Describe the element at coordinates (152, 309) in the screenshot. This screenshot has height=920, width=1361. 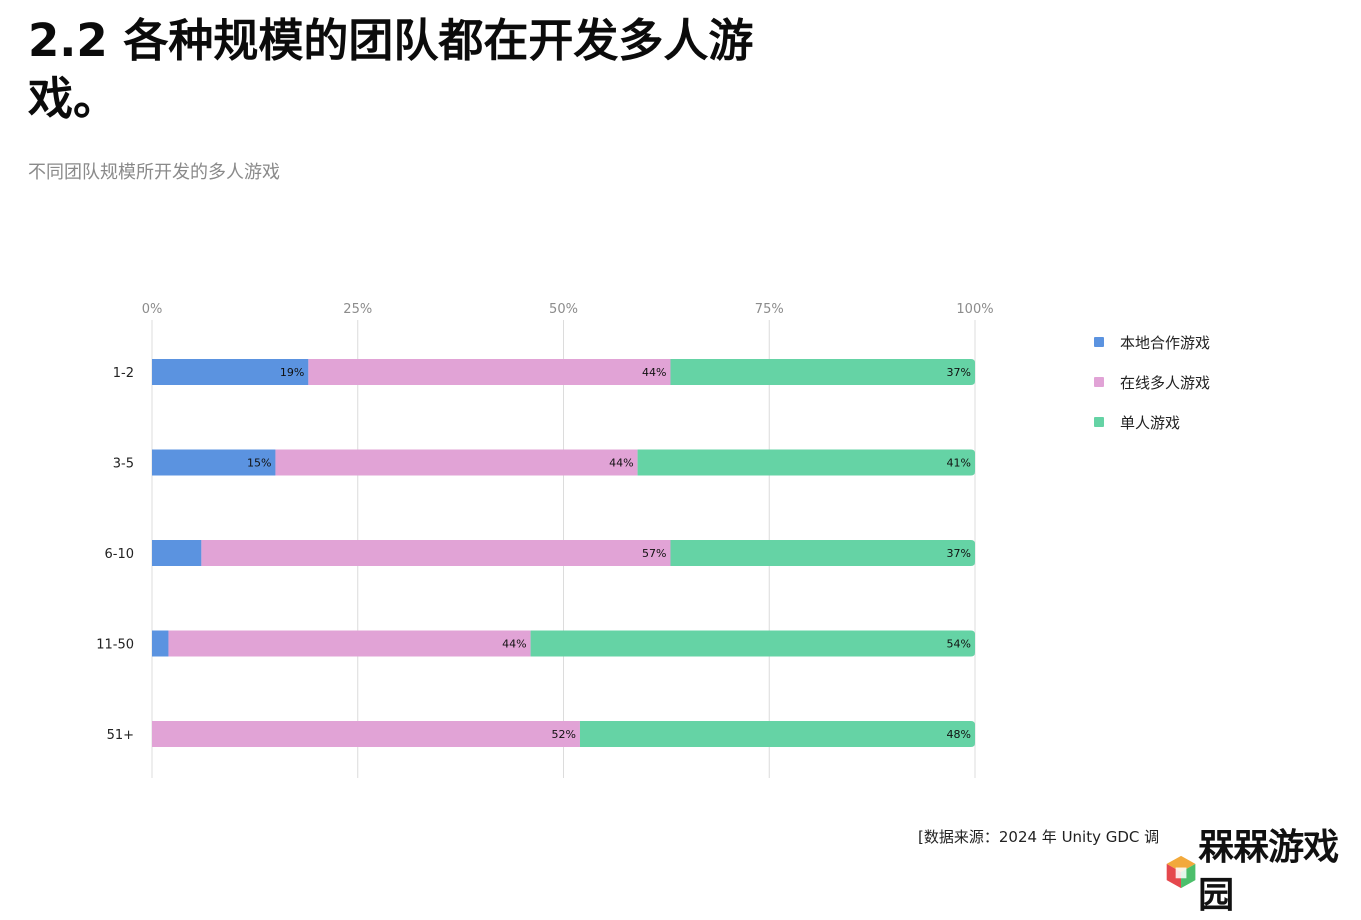
I see `x-tick-label: 0%` at that location.